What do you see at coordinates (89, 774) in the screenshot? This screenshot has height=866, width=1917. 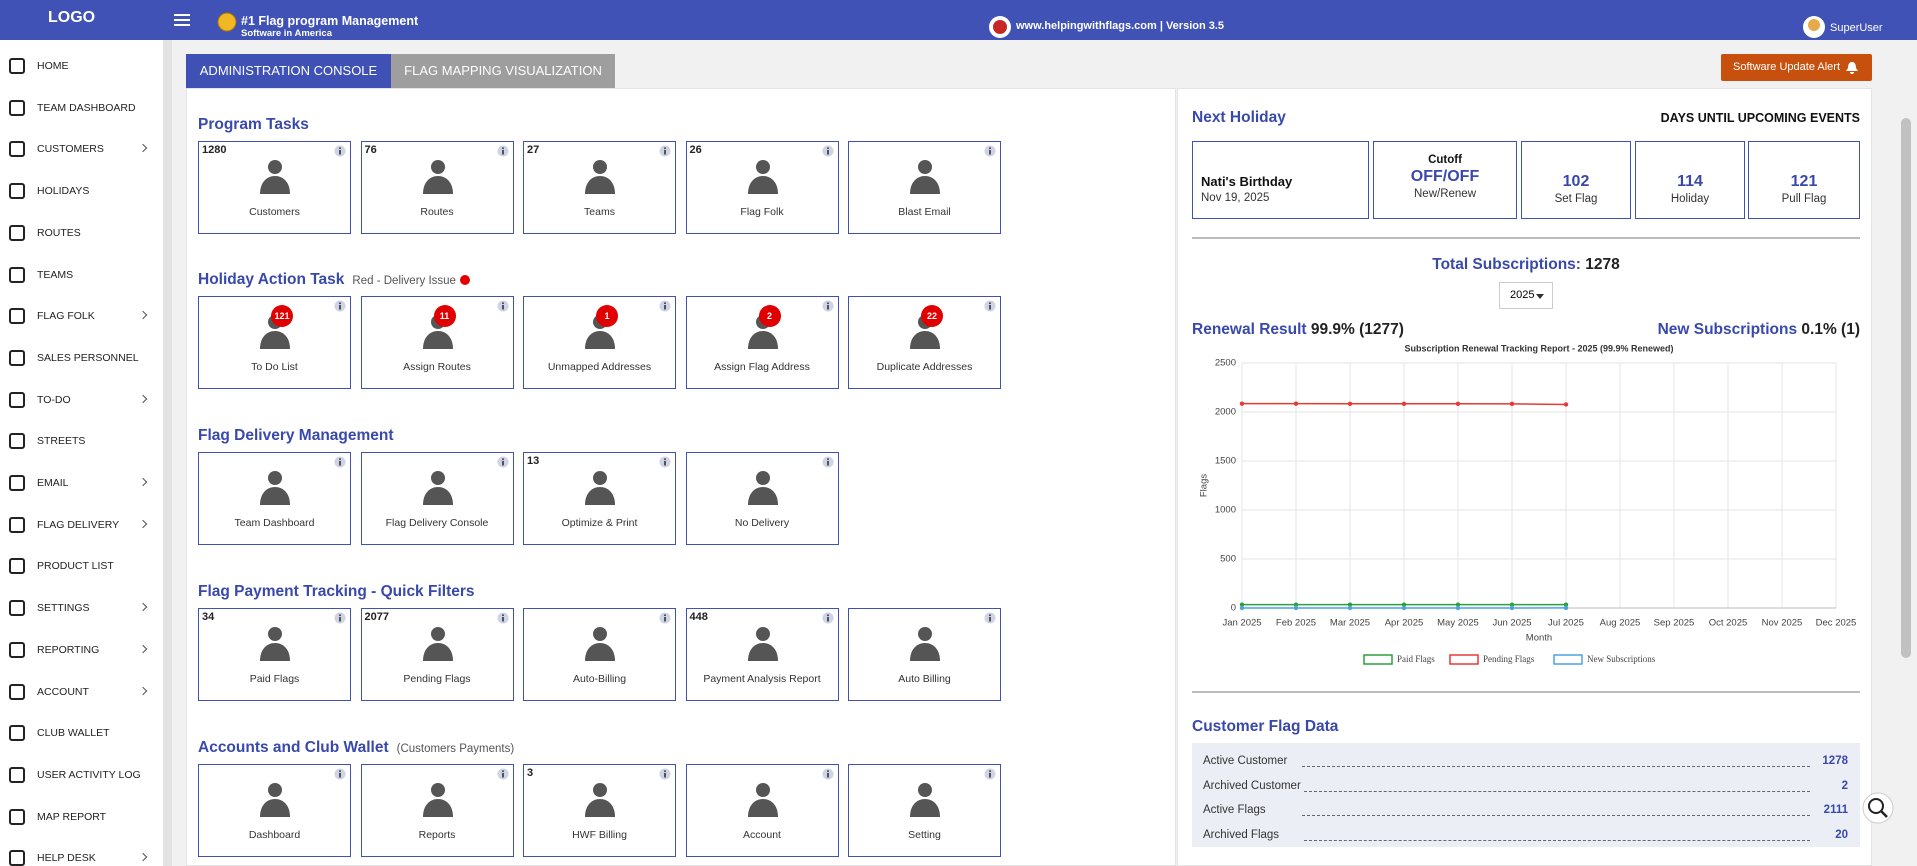 I see `nav-item: USER ACTIVITY LOG` at bounding box center [89, 774].